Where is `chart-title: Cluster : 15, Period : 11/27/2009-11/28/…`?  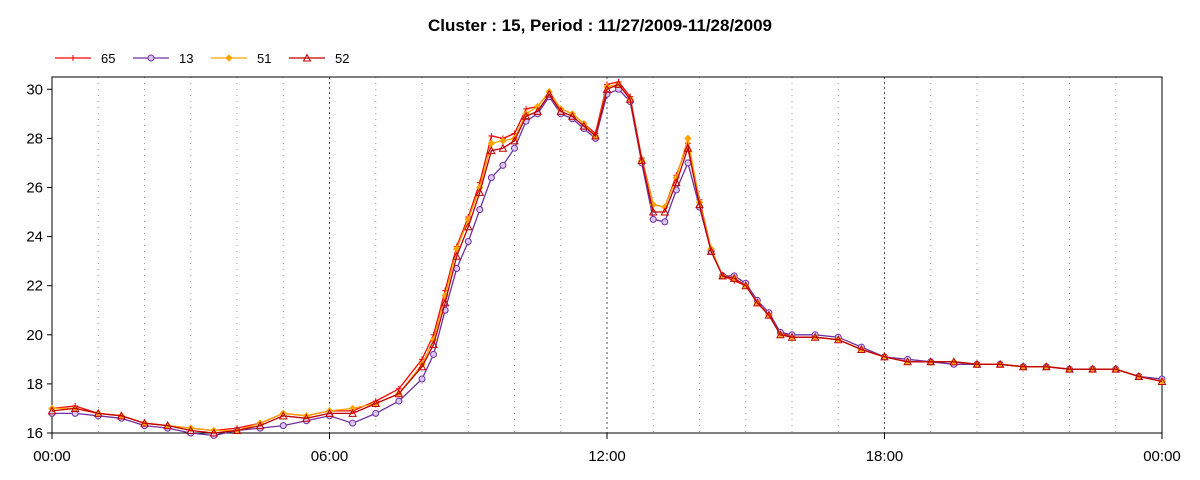 chart-title: Cluster : 15, Period : 11/27/2009-11/28/… is located at coordinates (600, 25).